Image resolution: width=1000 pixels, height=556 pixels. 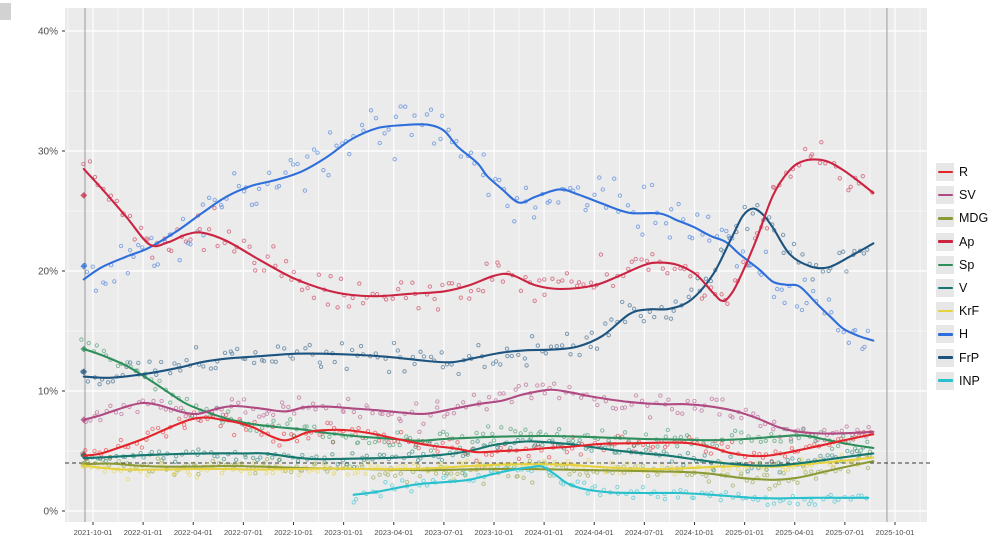 I want to click on trend-line-R, so click(x=478, y=437).